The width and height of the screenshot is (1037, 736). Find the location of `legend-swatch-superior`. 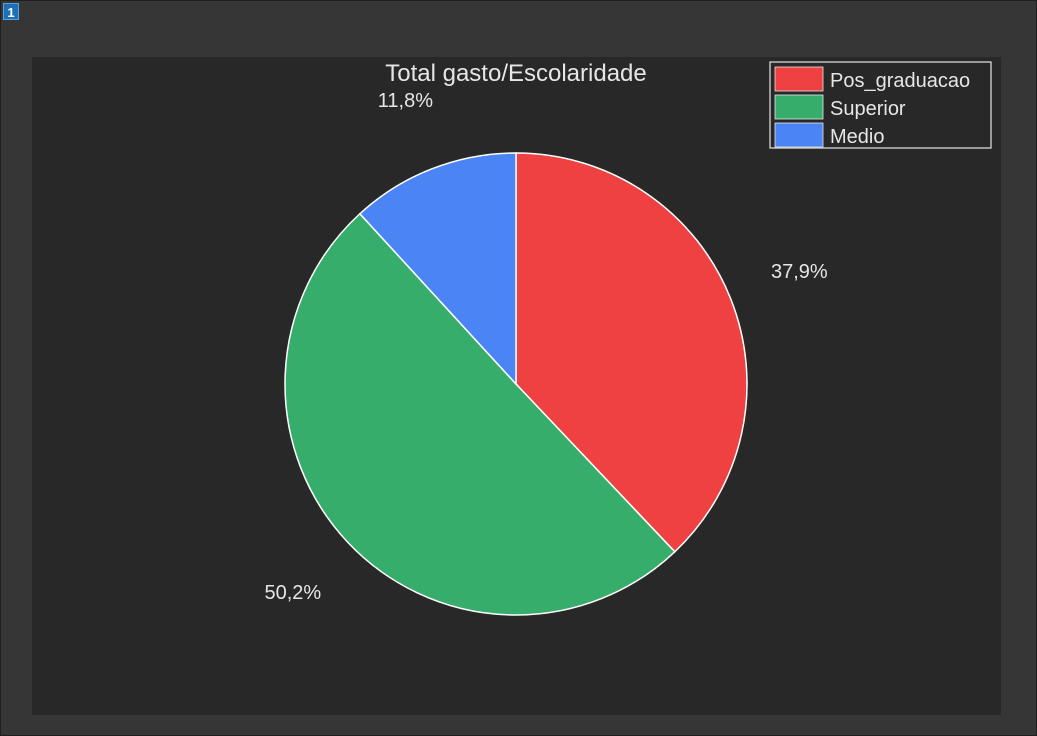

legend-swatch-superior is located at coordinates (799, 107).